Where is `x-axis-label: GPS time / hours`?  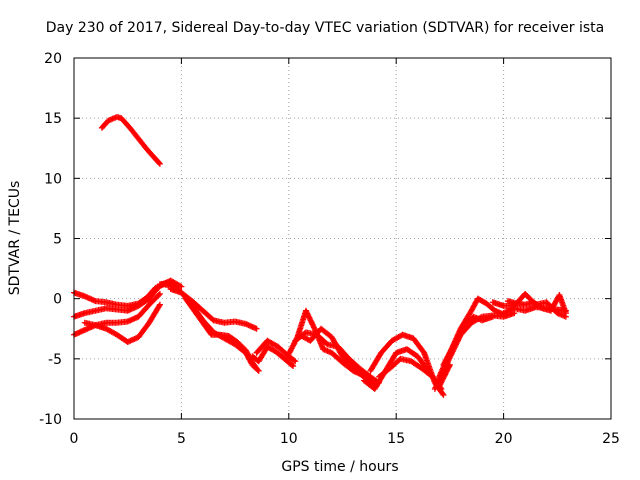
x-axis-label: GPS time / hours is located at coordinates (339, 467).